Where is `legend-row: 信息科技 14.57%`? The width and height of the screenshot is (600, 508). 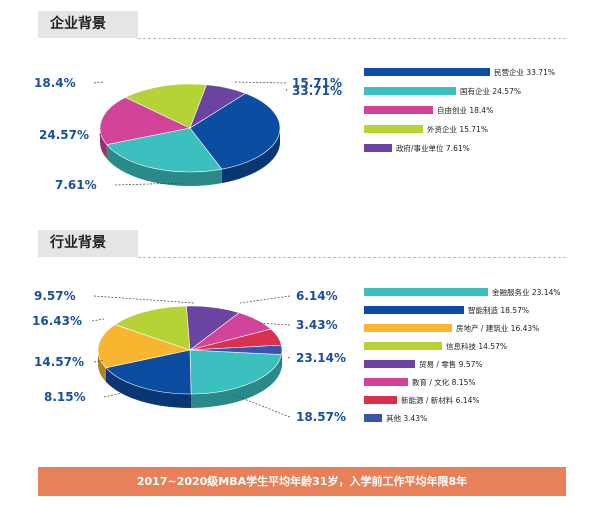
legend-row: 信息科技 14.57% is located at coordinates (435, 346).